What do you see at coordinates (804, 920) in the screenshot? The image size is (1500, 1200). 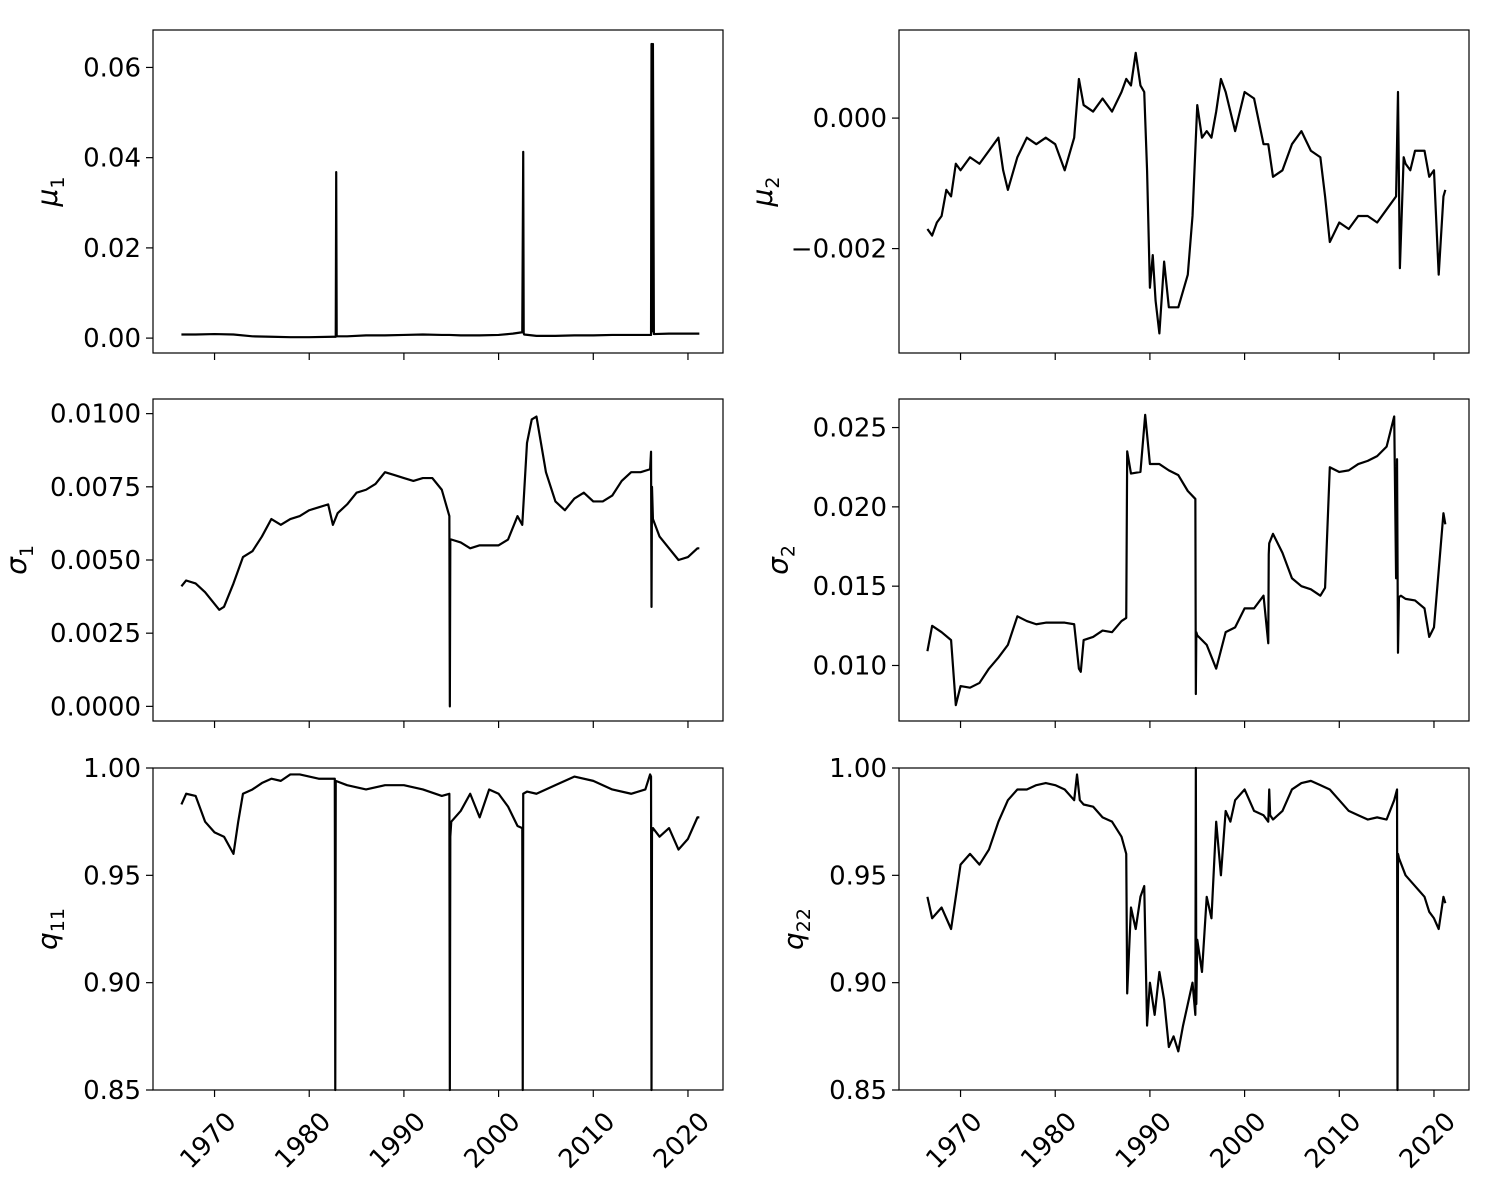 I see `y-axis-label-subscript: 22` at bounding box center [804, 920].